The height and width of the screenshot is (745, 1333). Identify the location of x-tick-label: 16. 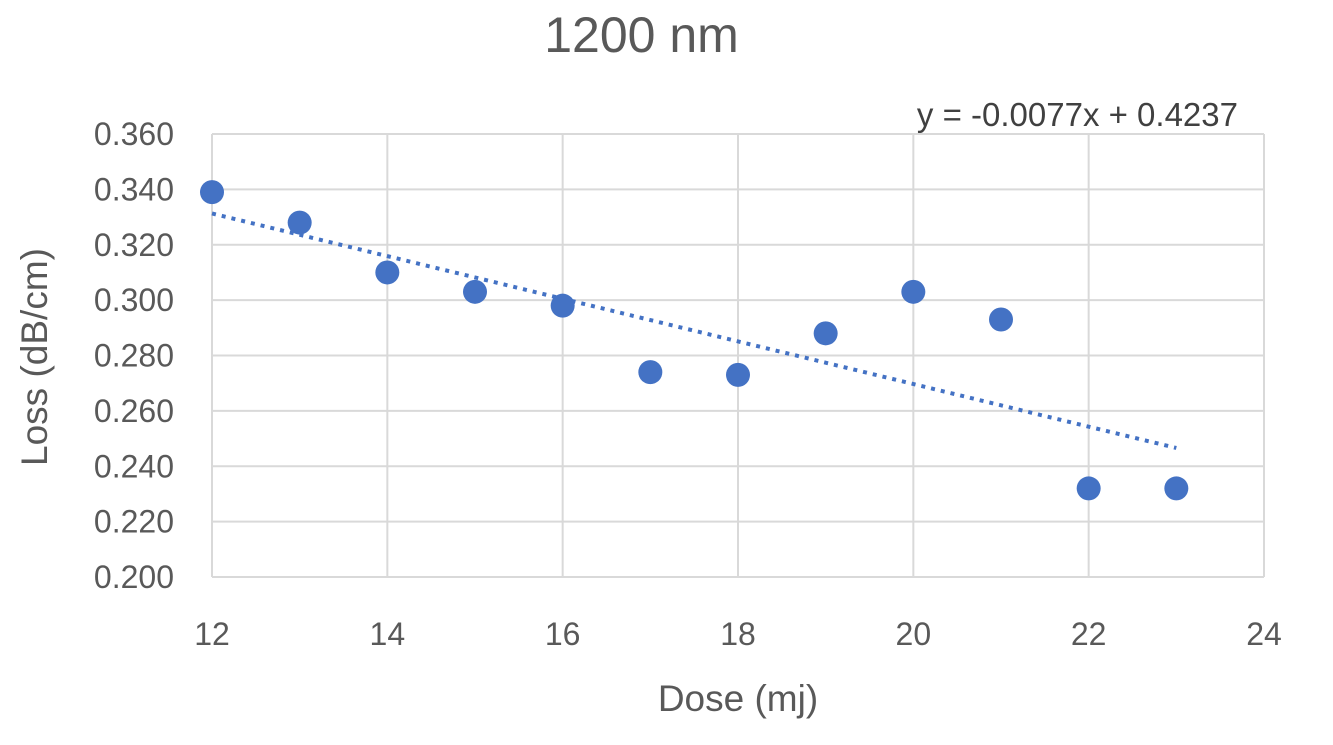
(563, 634).